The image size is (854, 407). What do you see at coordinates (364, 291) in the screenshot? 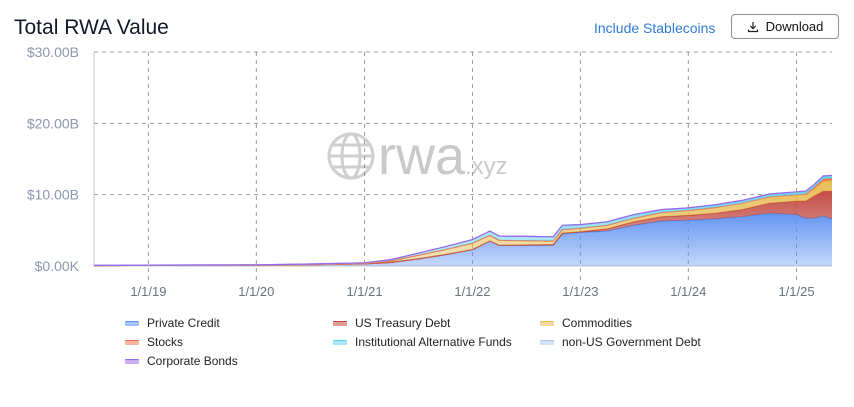
I see `x-tick-label: 1/1/21` at bounding box center [364, 291].